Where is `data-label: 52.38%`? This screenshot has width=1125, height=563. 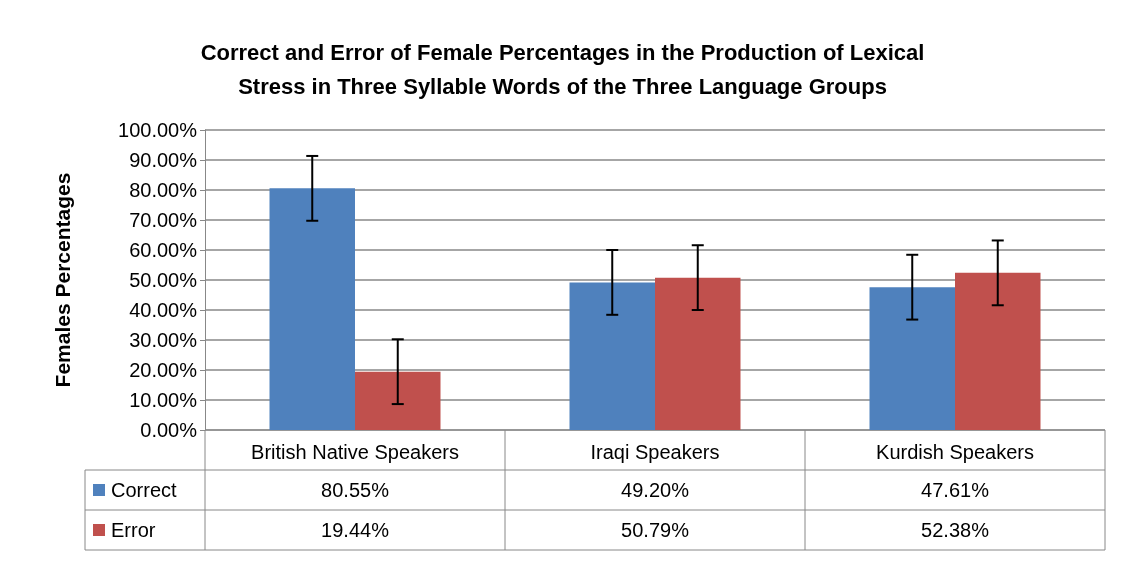
data-label: 52.38% is located at coordinates (955, 530).